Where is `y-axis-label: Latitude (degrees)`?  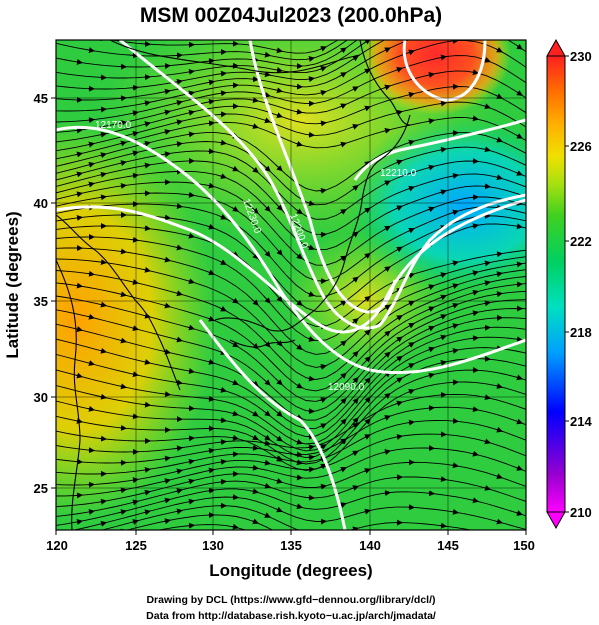 y-axis-label: Latitude (degrees) is located at coordinates (12, 284).